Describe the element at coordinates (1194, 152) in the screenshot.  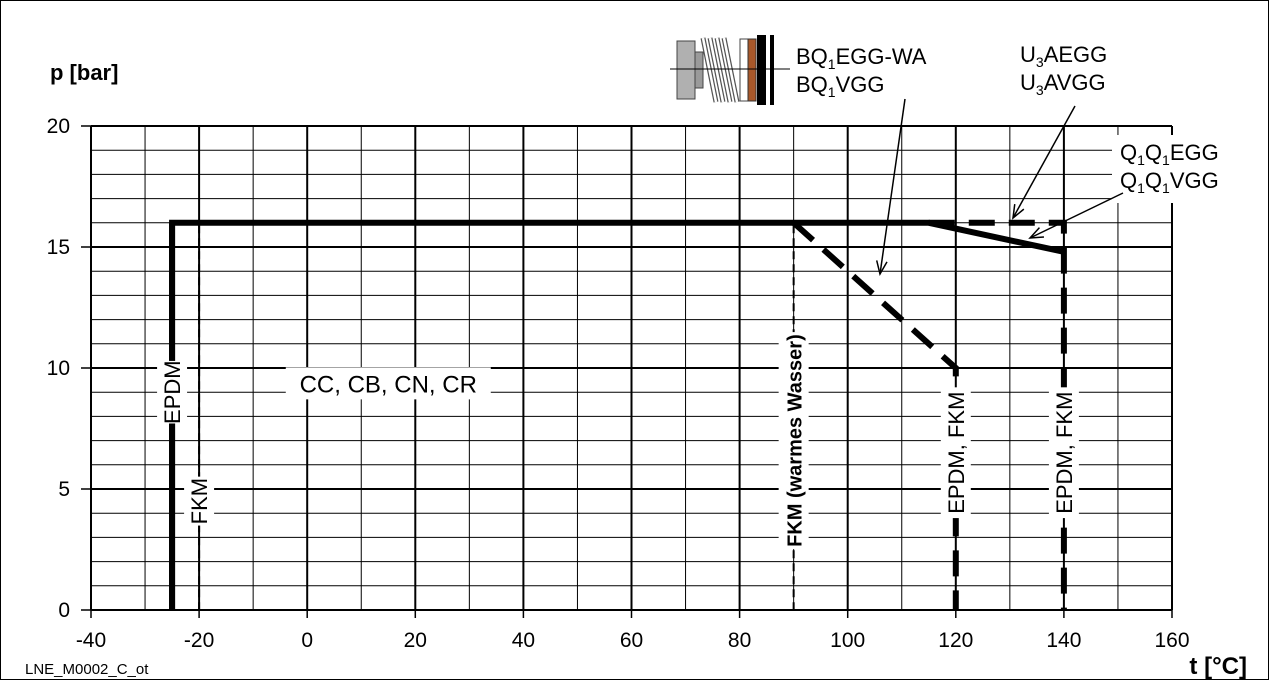
I see `annotation-text-part: EGG` at that location.